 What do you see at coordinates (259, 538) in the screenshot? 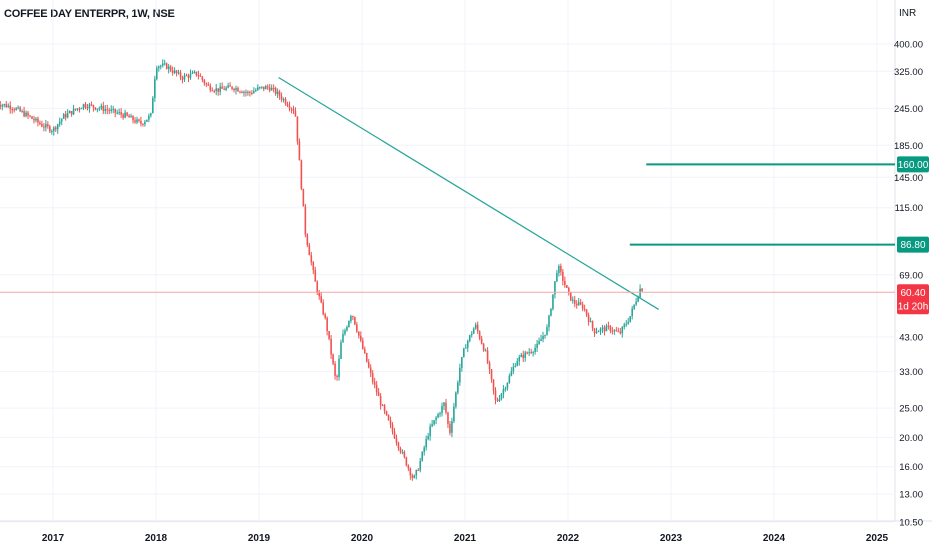
I see `time-tick-label: 2019` at bounding box center [259, 538].